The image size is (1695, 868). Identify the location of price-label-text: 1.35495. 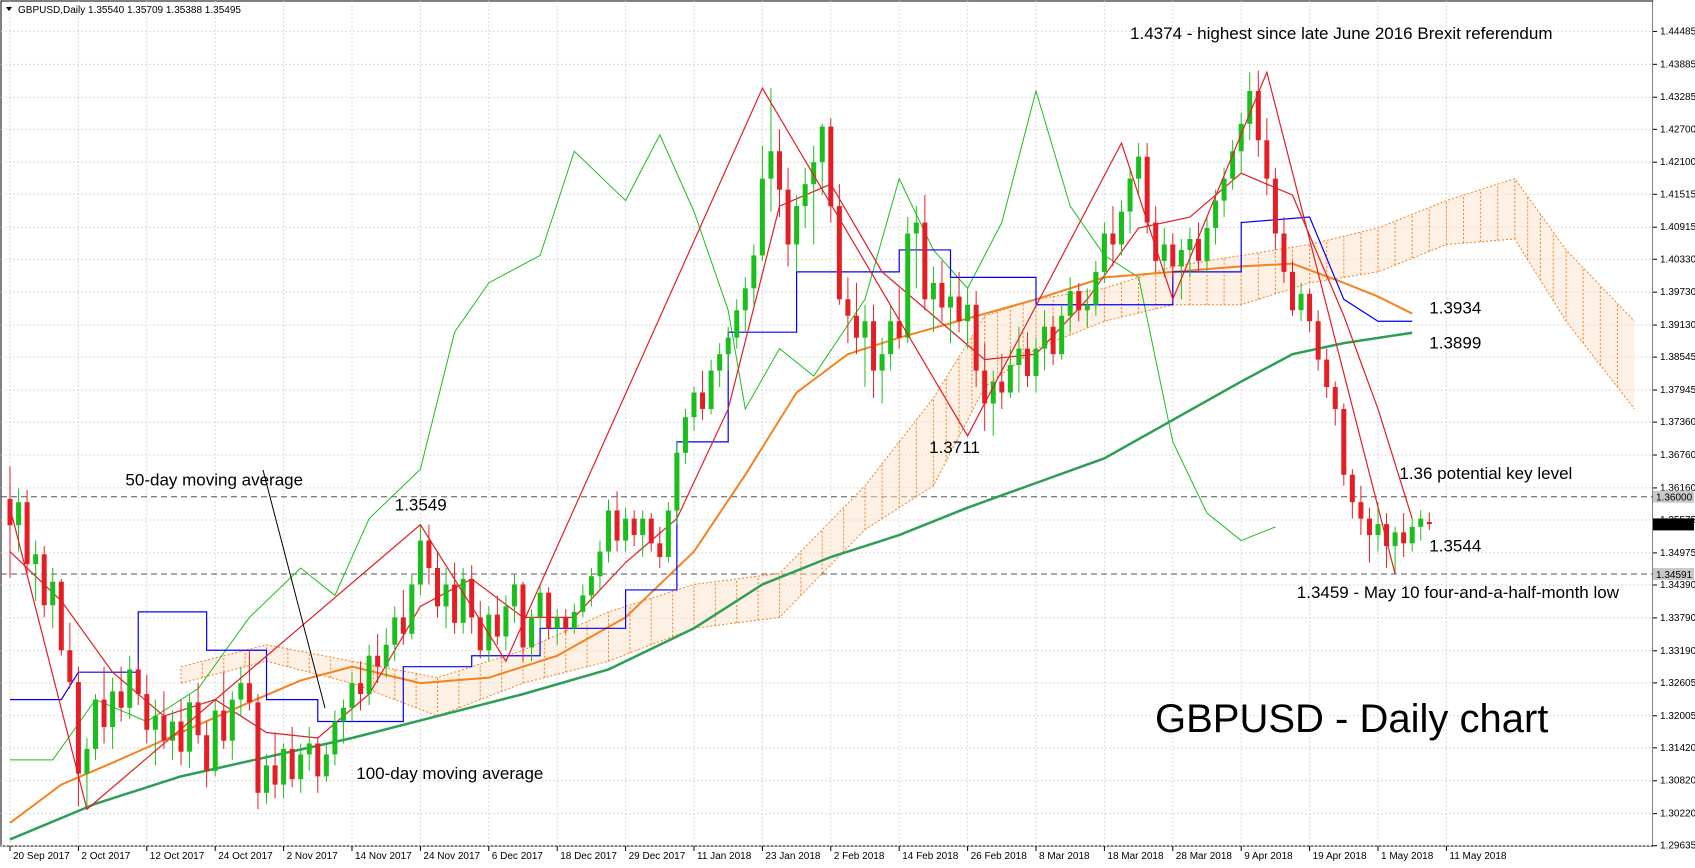
(1674, 525).